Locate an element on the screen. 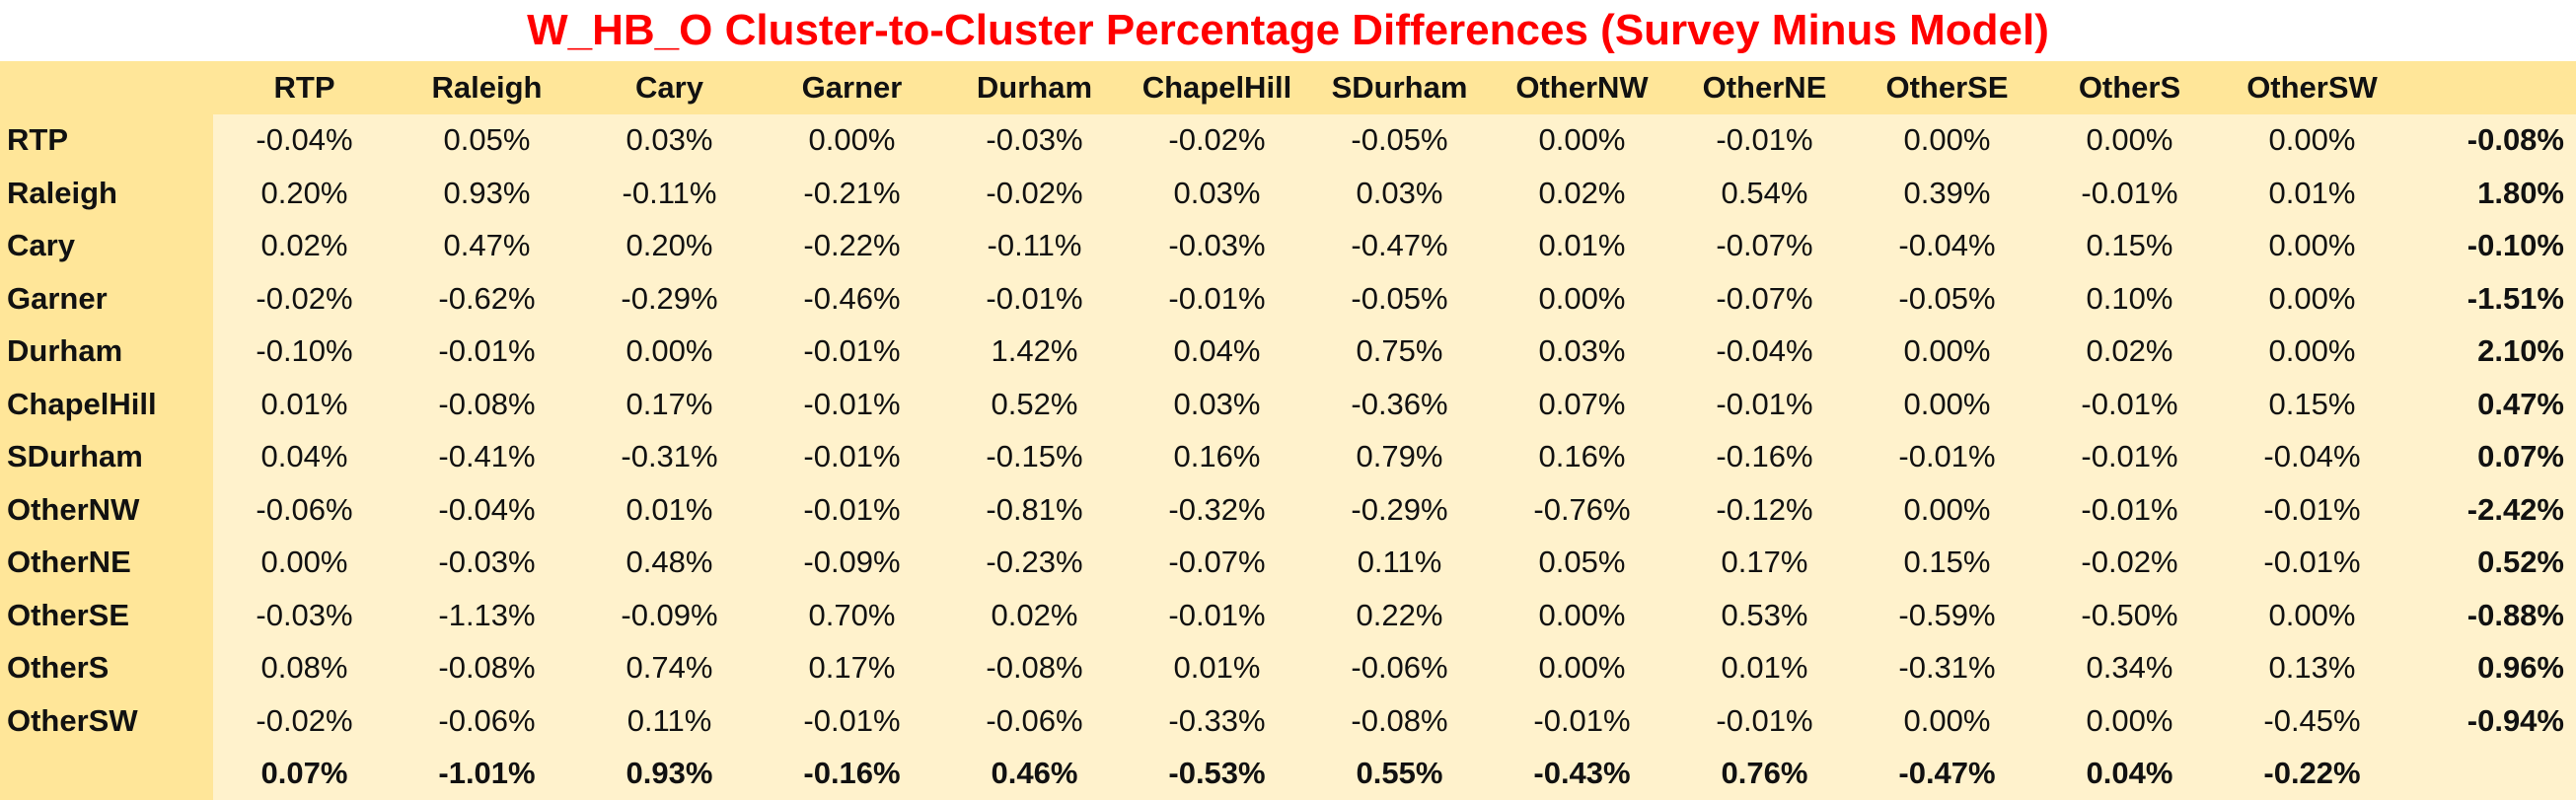 The height and width of the screenshot is (800, 2576). row-total-cell: -0.10% is located at coordinates (2489, 245).